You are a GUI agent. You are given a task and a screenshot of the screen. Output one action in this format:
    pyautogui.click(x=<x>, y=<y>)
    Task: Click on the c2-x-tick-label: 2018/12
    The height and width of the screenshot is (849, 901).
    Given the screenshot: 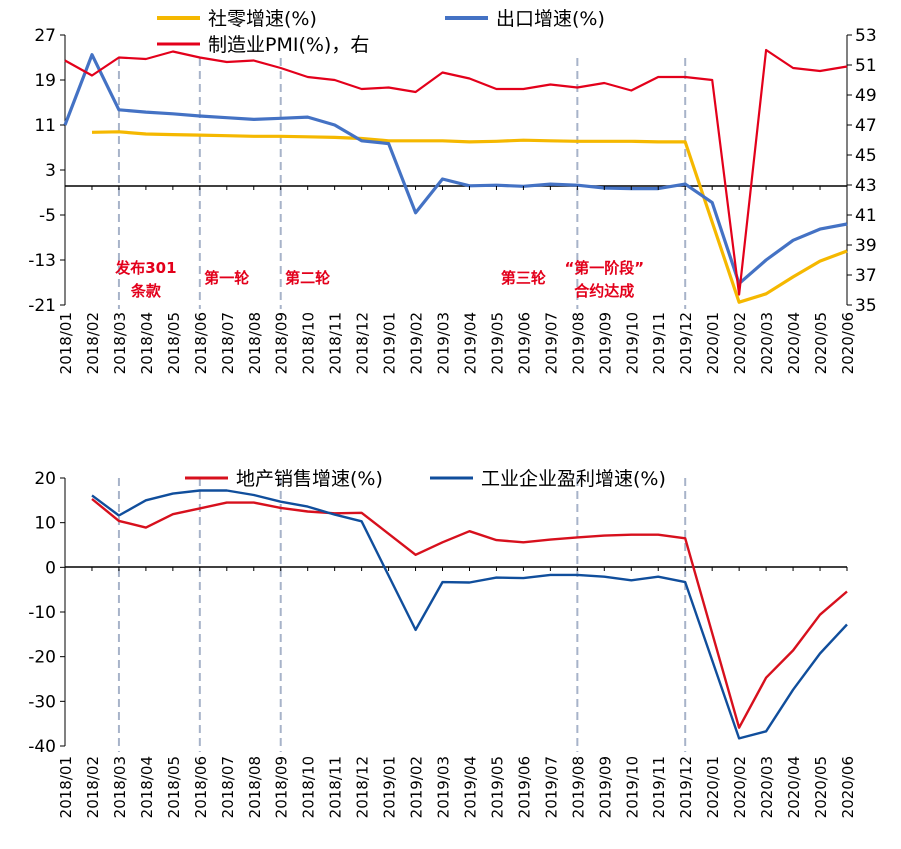 What is the action you would take?
    pyautogui.click(x=363, y=787)
    